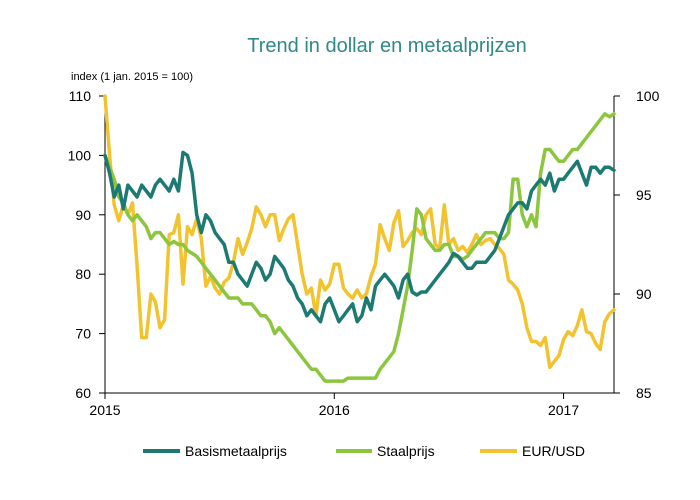 This screenshot has height=500, width=700. What do you see at coordinates (86, 244) in the screenshot?
I see `left-y-ticks: 60 70 80 90 100 110` at bounding box center [86, 244].